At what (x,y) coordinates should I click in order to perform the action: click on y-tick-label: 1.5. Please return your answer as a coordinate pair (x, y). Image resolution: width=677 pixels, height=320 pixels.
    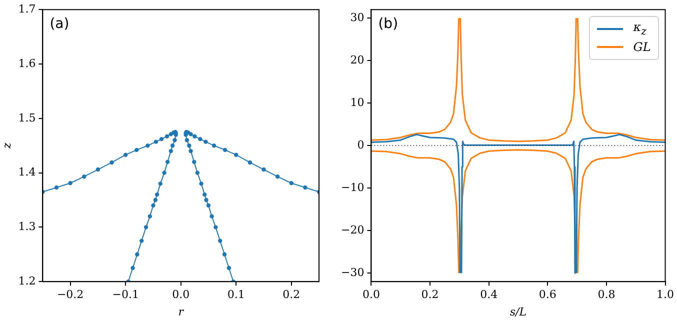
    Looking at the image, I should click on (27, 117).